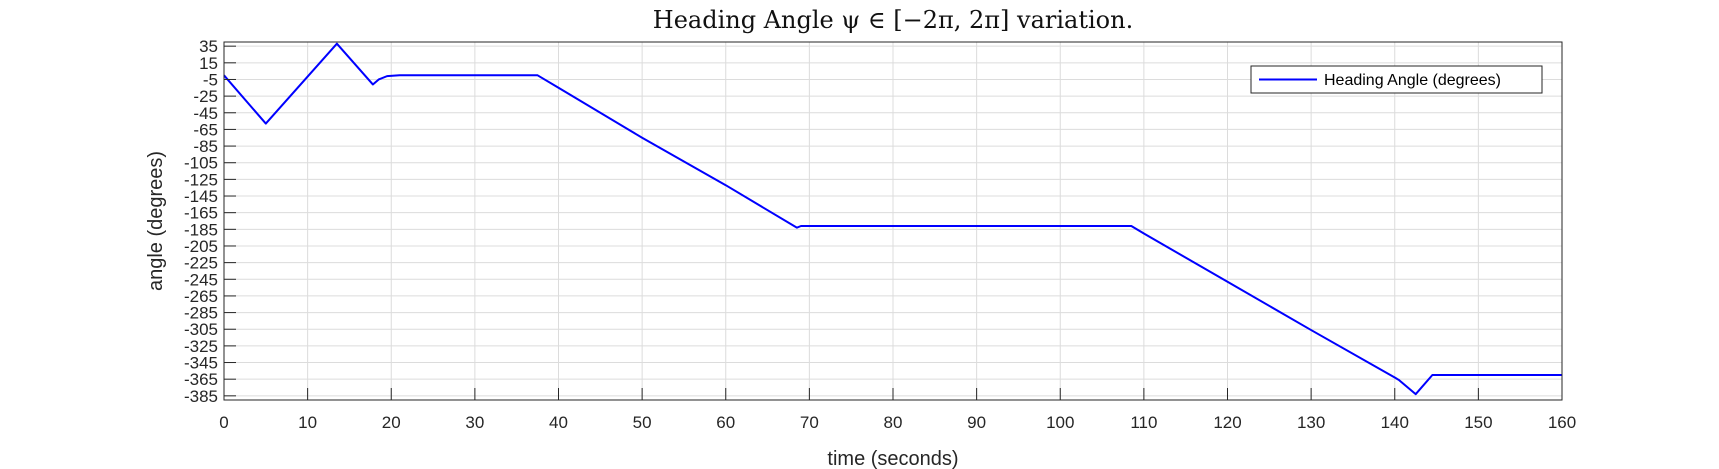  What do you see at coordinates (210, 79) in the screenshot?
I see `y-tick-label: -5` at bounding box center [210, 79].